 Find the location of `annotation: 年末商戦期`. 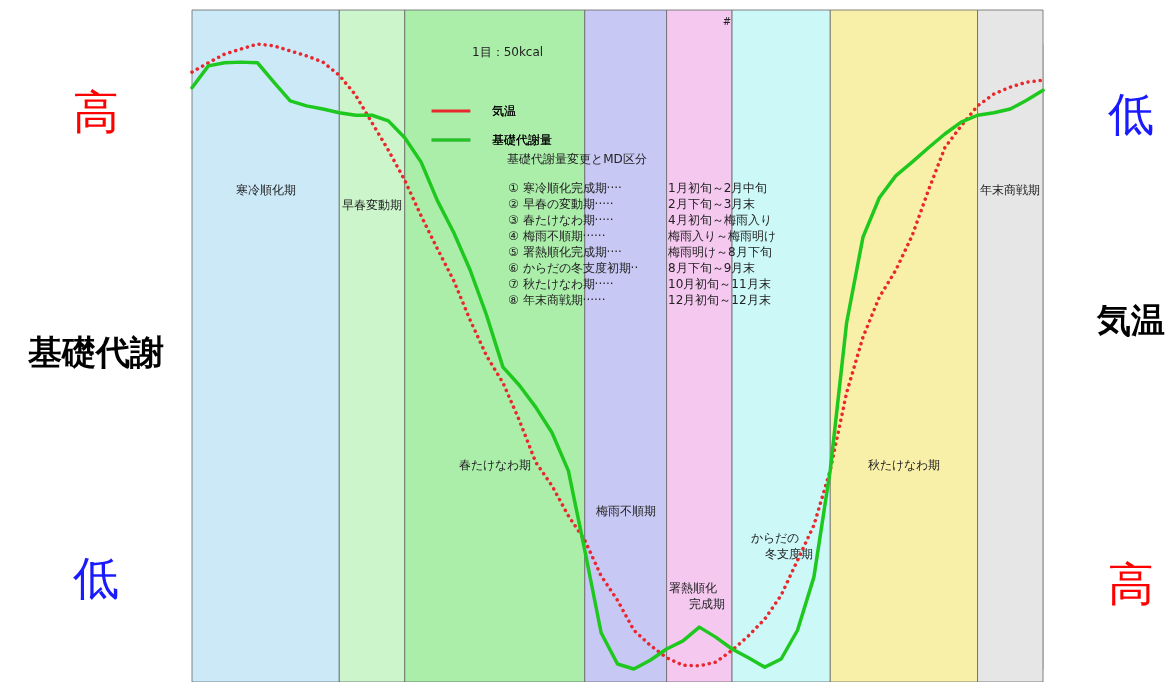

annotation: 年末商戦期 is located at coordinates (1010, 190).